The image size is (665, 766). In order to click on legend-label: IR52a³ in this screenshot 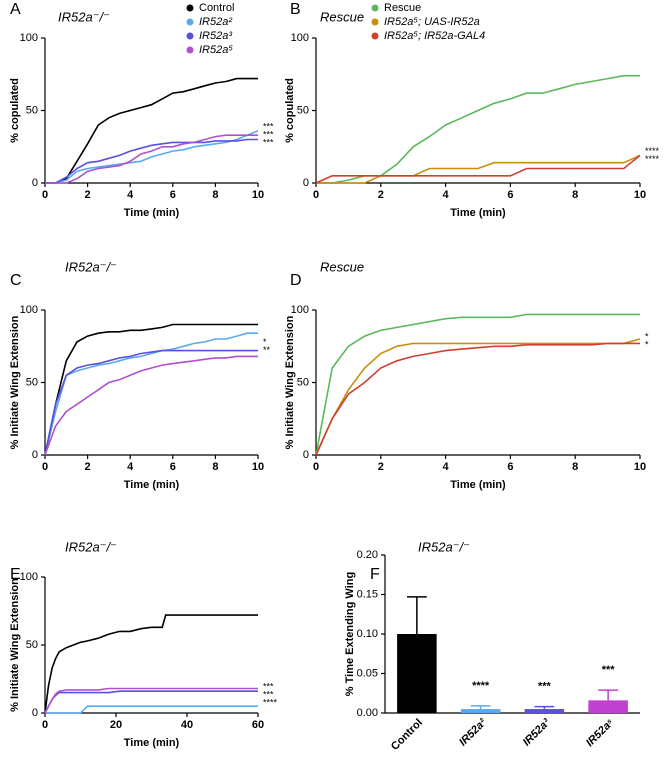, I will do `click(215, 36)`.